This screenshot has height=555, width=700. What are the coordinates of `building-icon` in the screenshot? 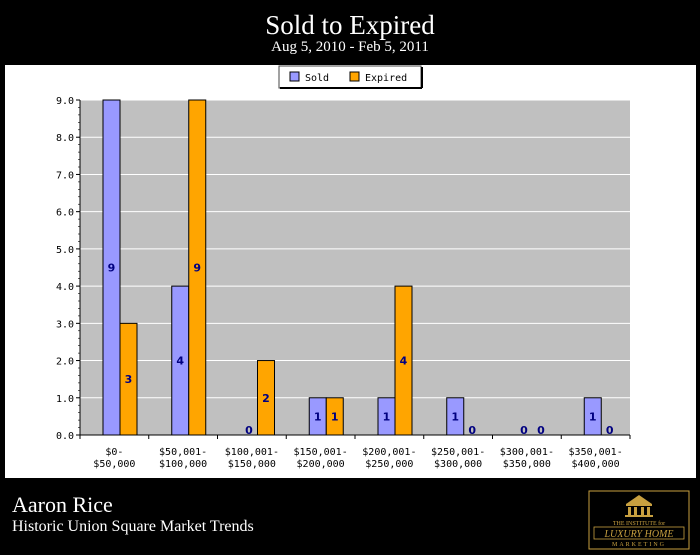 It's located at (639, 506).